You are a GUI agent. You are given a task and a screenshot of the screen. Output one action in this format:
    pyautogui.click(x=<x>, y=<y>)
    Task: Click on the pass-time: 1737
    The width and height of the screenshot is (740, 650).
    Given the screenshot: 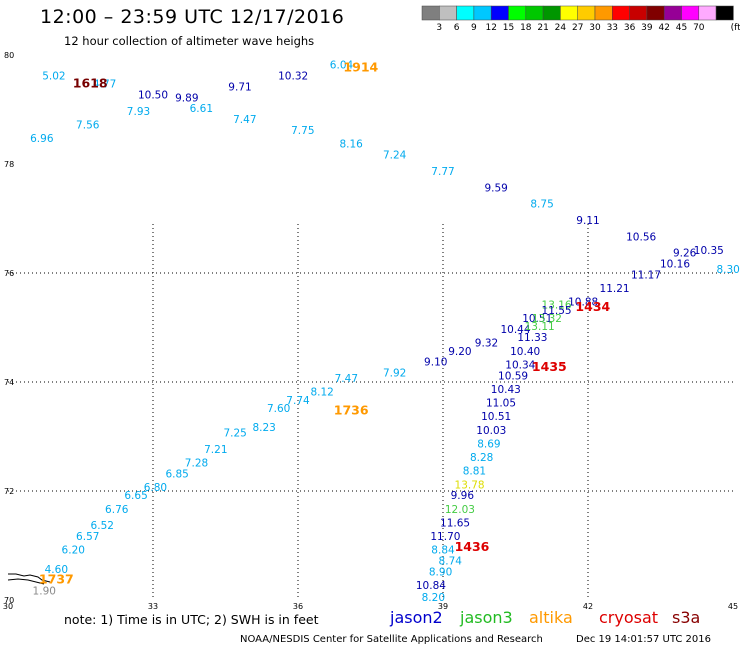 What is the action you would take?
    pyautogui.click(x=56, y=579)
    